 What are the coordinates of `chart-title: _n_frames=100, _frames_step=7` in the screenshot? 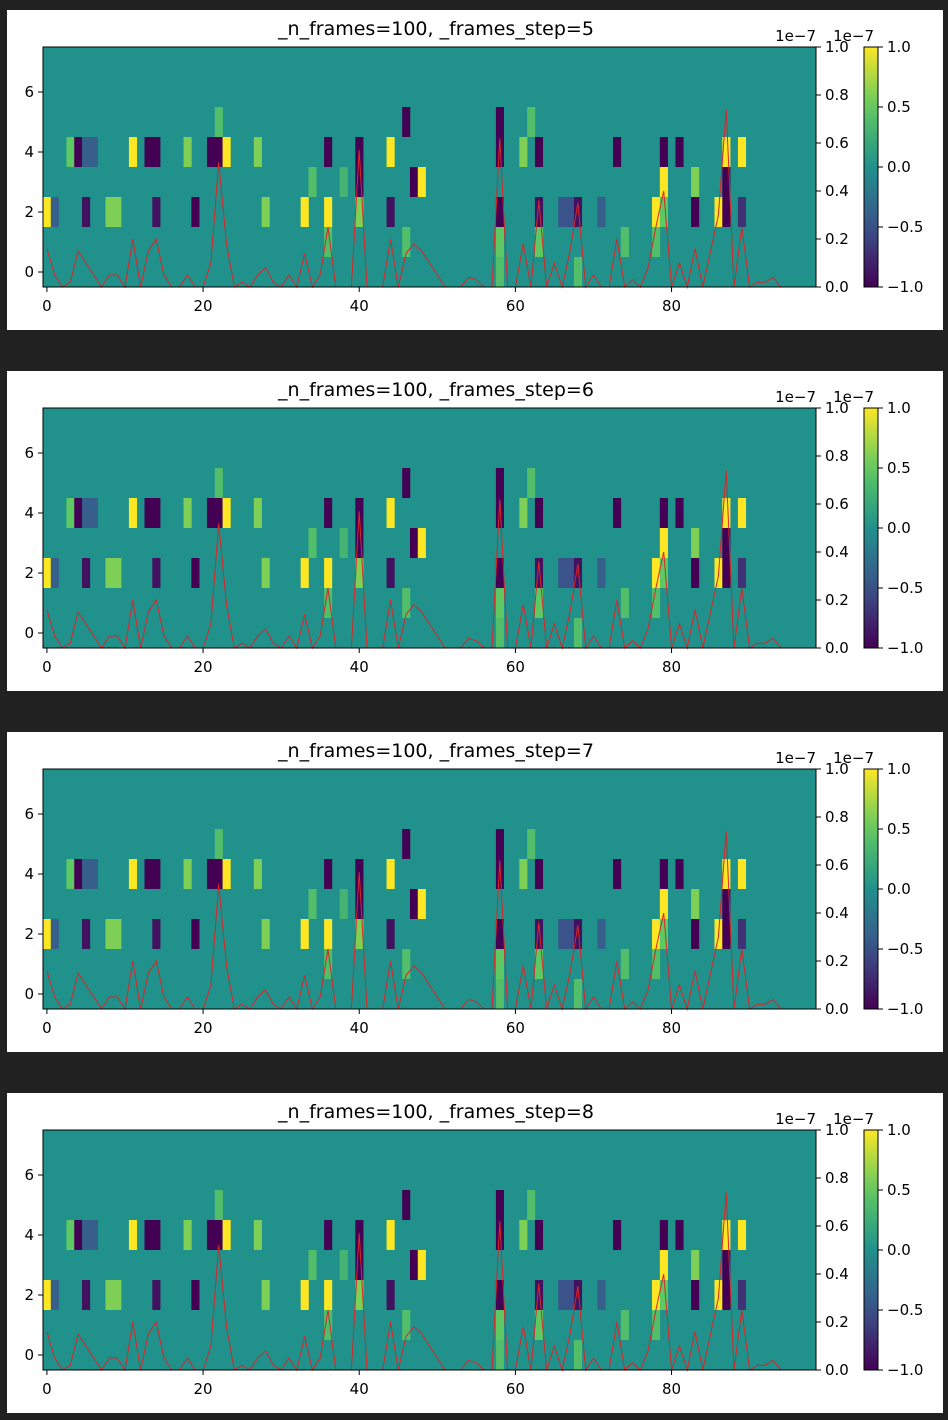 It's located at (436, 751).